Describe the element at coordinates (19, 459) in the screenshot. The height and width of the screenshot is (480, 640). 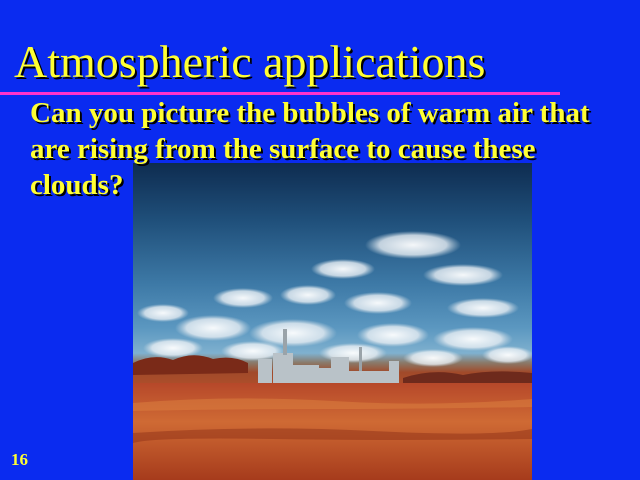
I see `slide-number: 16` at that location.